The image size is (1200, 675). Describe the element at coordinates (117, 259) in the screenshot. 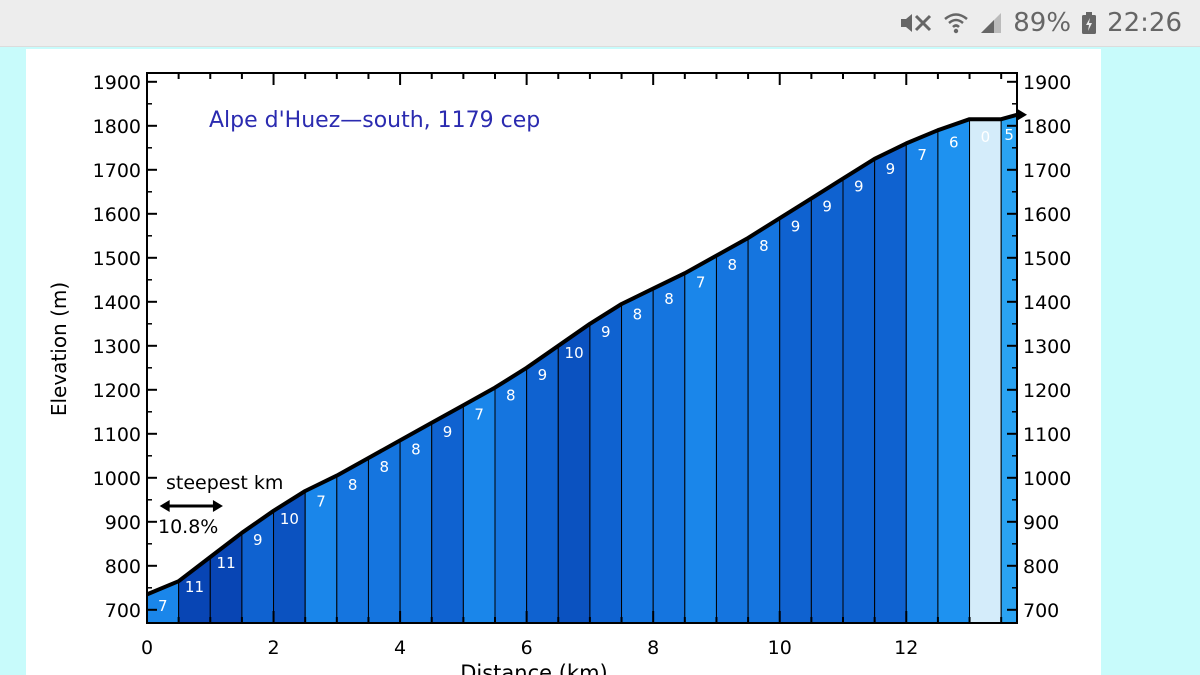

I see `y-tick-label-left: 1500` at that location.